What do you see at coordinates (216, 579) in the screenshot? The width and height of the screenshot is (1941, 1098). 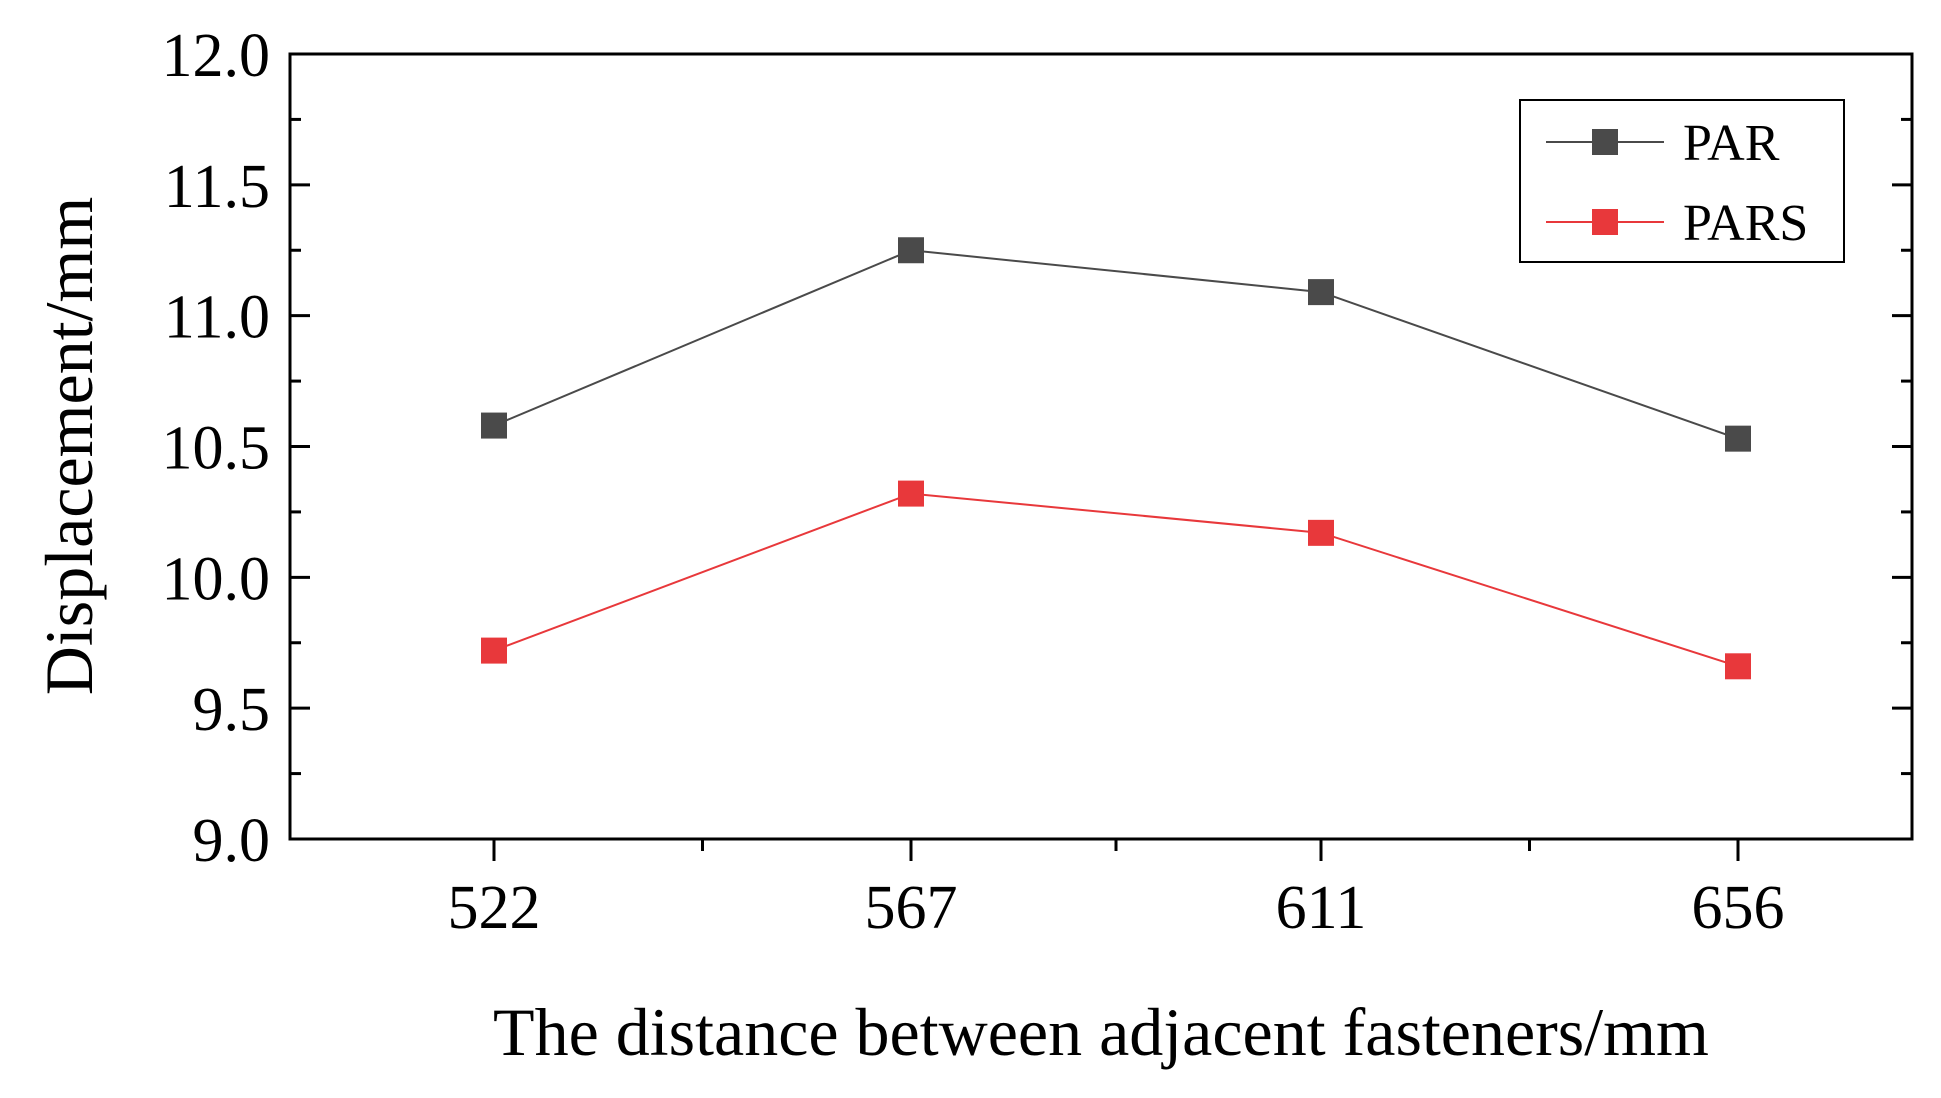 I see `y-tick-label: 10.0` at bounding box center [216, 579].